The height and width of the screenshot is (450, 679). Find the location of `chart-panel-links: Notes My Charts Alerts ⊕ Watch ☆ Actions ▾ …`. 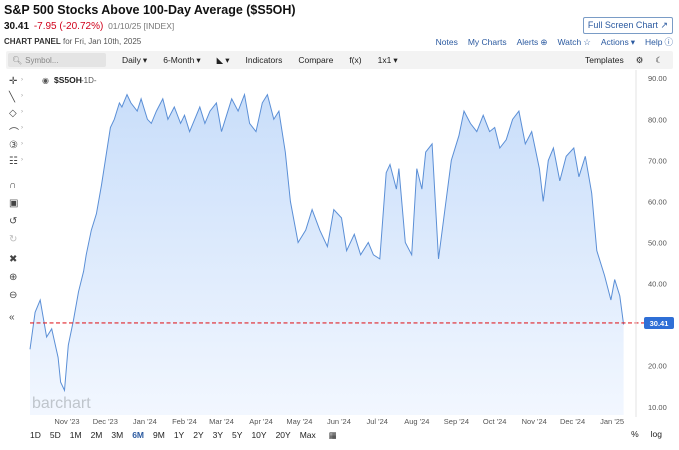

chart-panel-links: Notes My Charts Alerts ⊕ Watch ☆ Actions ▾ … is located at coordinates (554, 42).